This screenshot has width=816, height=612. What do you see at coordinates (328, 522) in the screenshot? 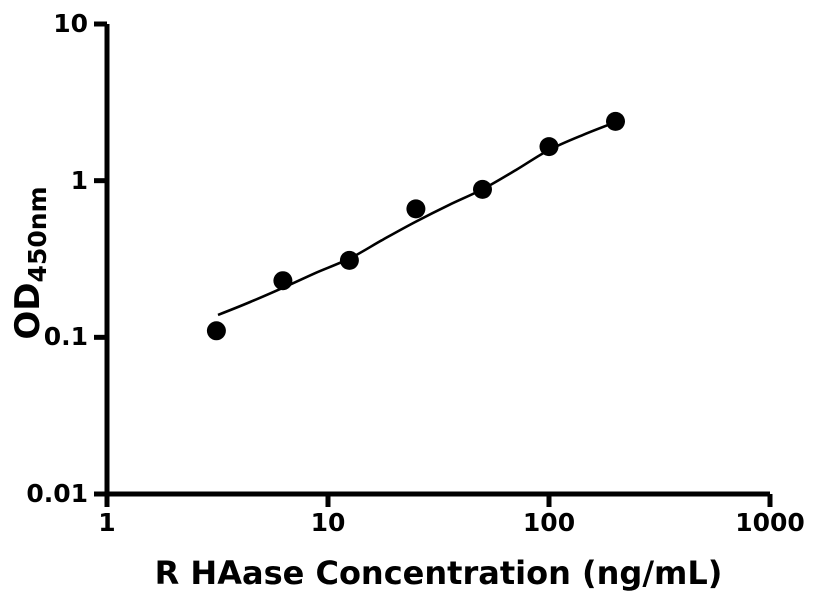
I see `x-tick-label: 10` at bounding box center [328, 522].